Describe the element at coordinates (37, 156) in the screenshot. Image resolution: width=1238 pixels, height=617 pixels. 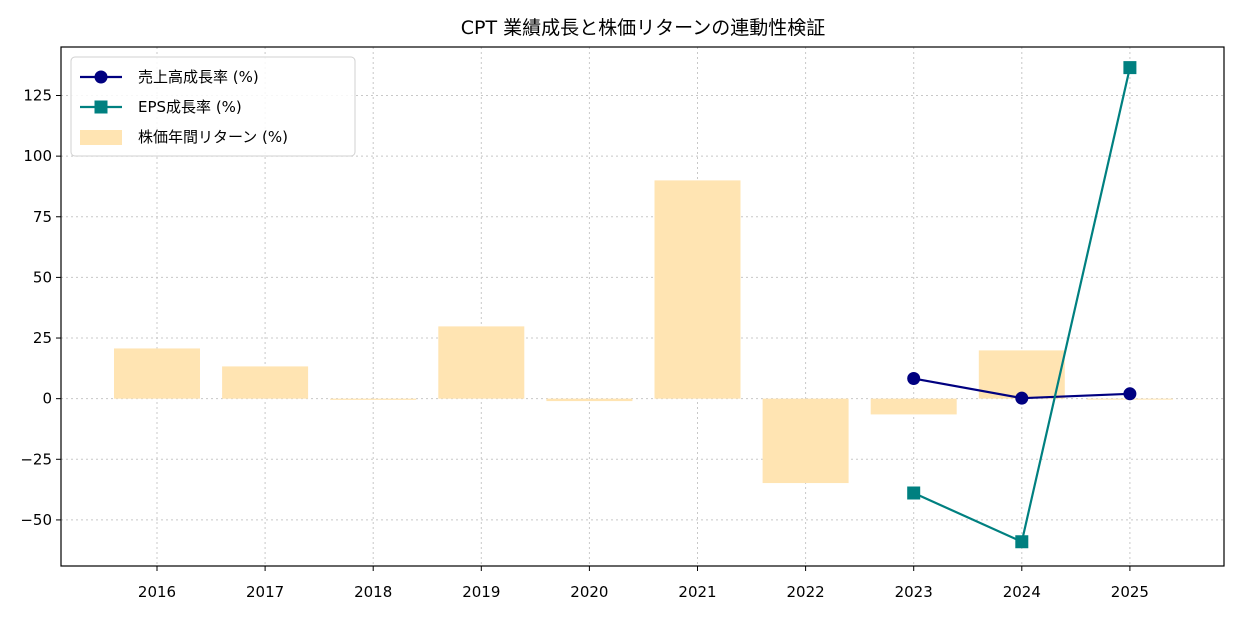
I see `y-tick-label: 100` at that location.